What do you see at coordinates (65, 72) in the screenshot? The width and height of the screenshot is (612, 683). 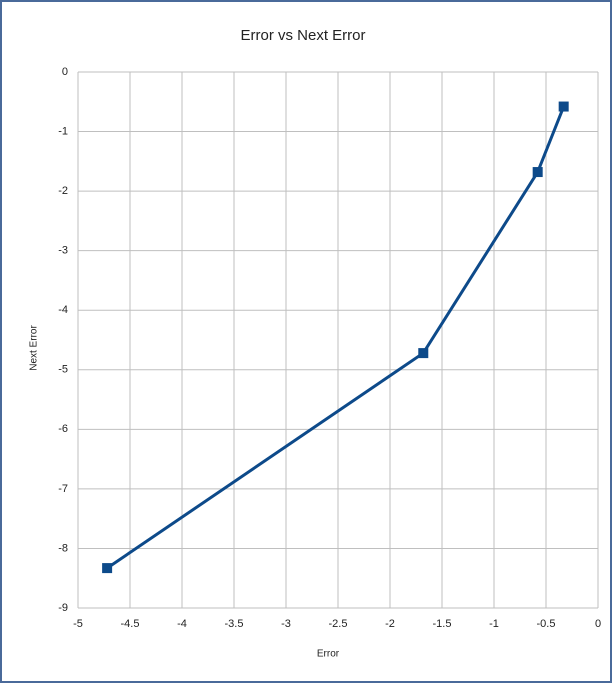 I see `y-tick-label: 0` at bounding box center [65, 72].